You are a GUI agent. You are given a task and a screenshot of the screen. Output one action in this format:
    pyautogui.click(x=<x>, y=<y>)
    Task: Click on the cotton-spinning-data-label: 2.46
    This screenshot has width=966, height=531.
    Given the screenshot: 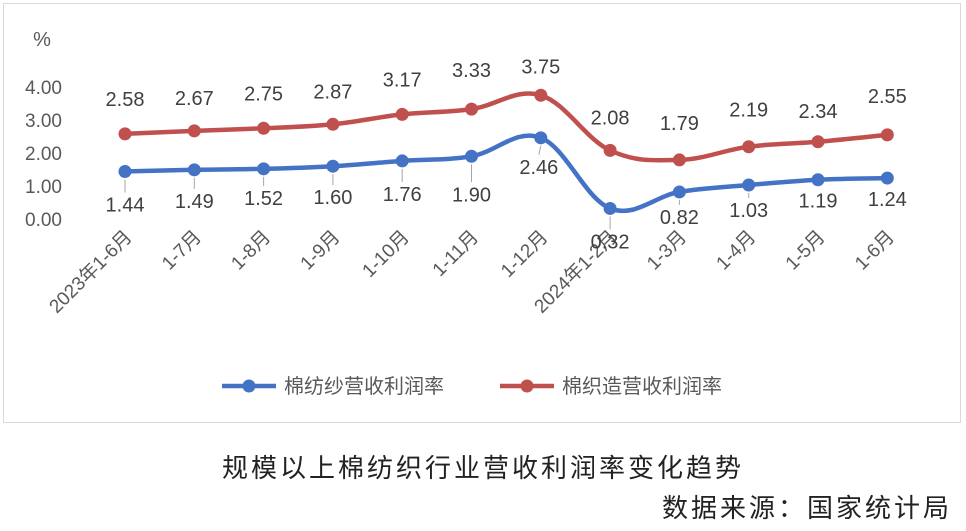 What is the action you would take?
    pyautogui.click(x=538, y=168)
    